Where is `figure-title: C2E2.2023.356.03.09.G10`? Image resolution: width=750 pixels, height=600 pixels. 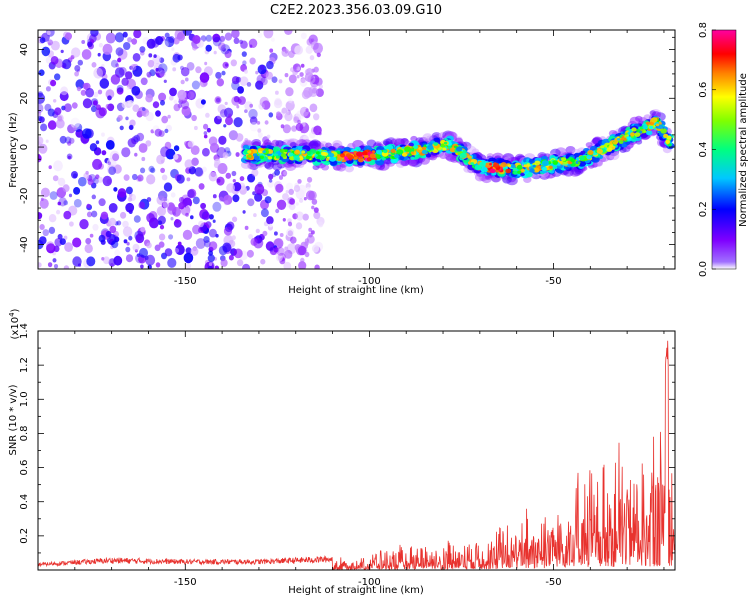
figure-title: C2E2.2023.356.03.09.G10 is located at coordinates (356, 10).